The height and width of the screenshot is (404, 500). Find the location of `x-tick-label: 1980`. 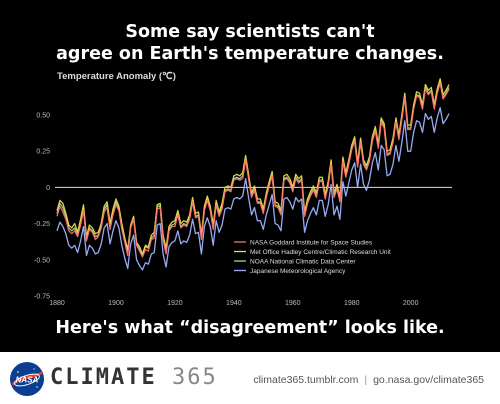

x-tick-label: 1980 is located at coordinates (352, 303).